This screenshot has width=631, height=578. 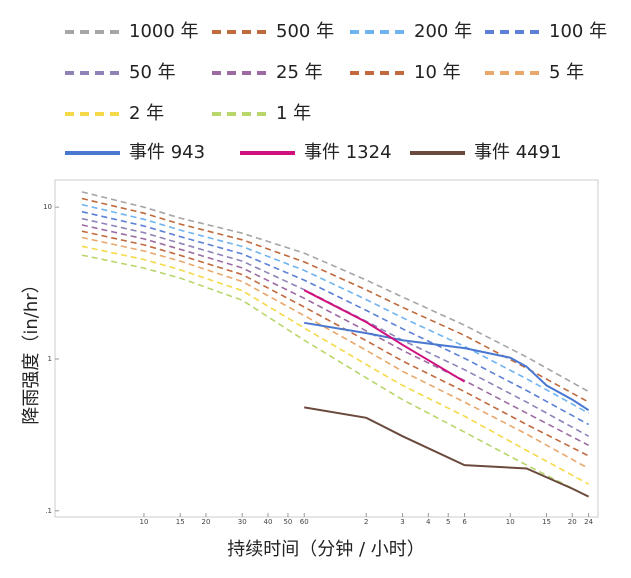 I want to click on x-tick-label: 24, so click(x=588, y=522).